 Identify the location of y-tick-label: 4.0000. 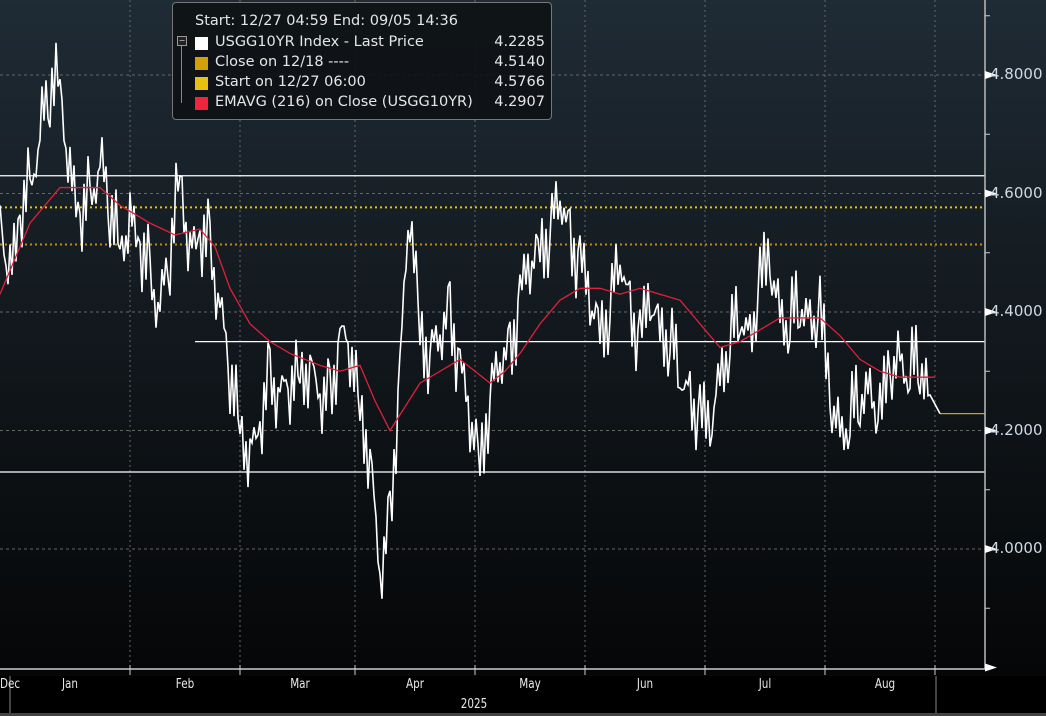
(1016, 548).